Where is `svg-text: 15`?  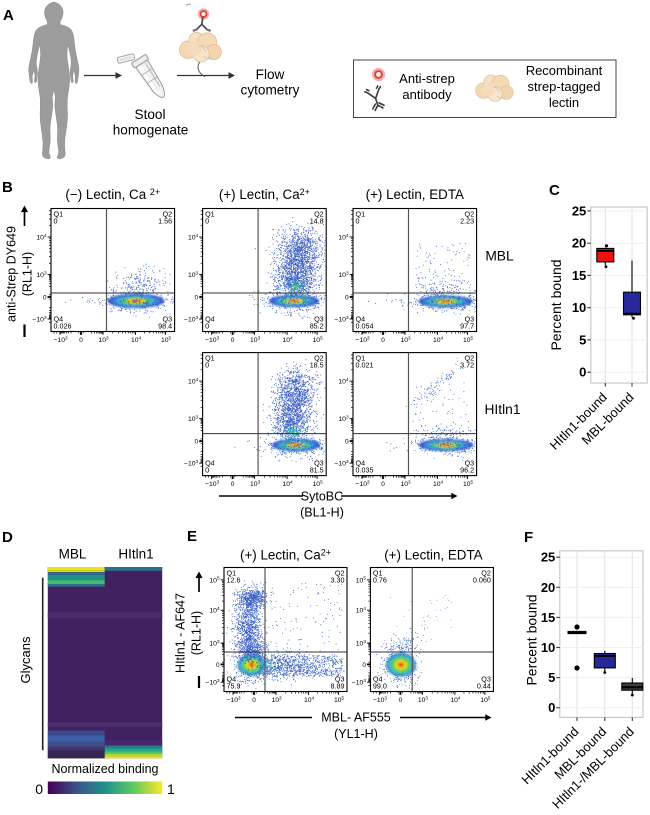 svg-text: 15 is located at coordinates (579, 275).